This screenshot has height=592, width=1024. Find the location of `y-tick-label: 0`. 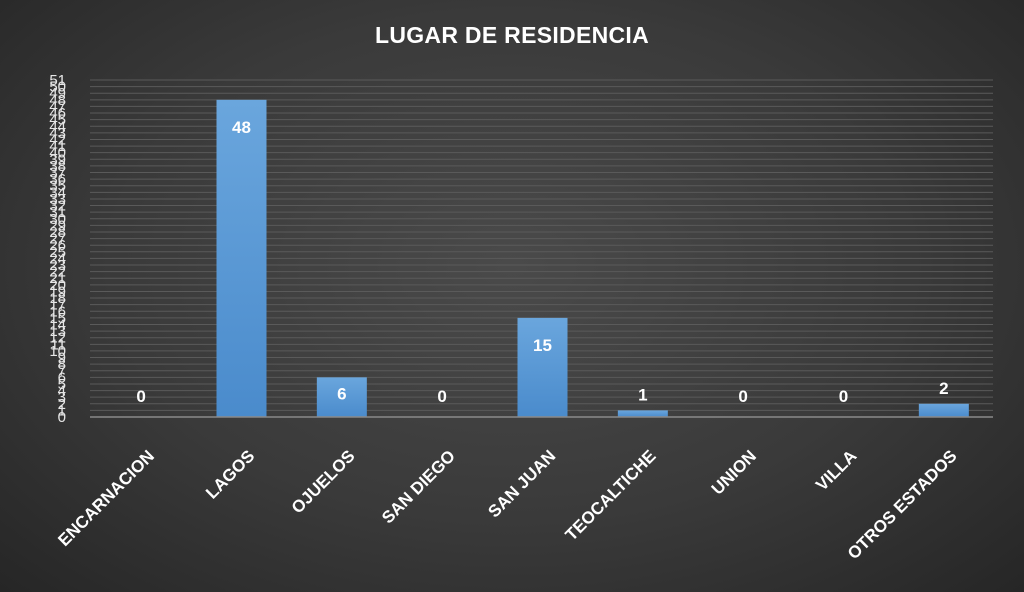

y-tick-label: 0 is located at coordinates (62, 417).